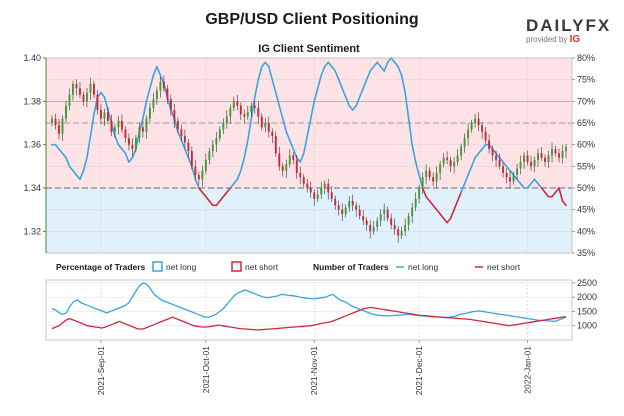 The image size is (624, 416). What do you see at coordinates (586, 101) in the screenshot?
I see `right-tick-label: 70%` at bounding box center [586, 101].